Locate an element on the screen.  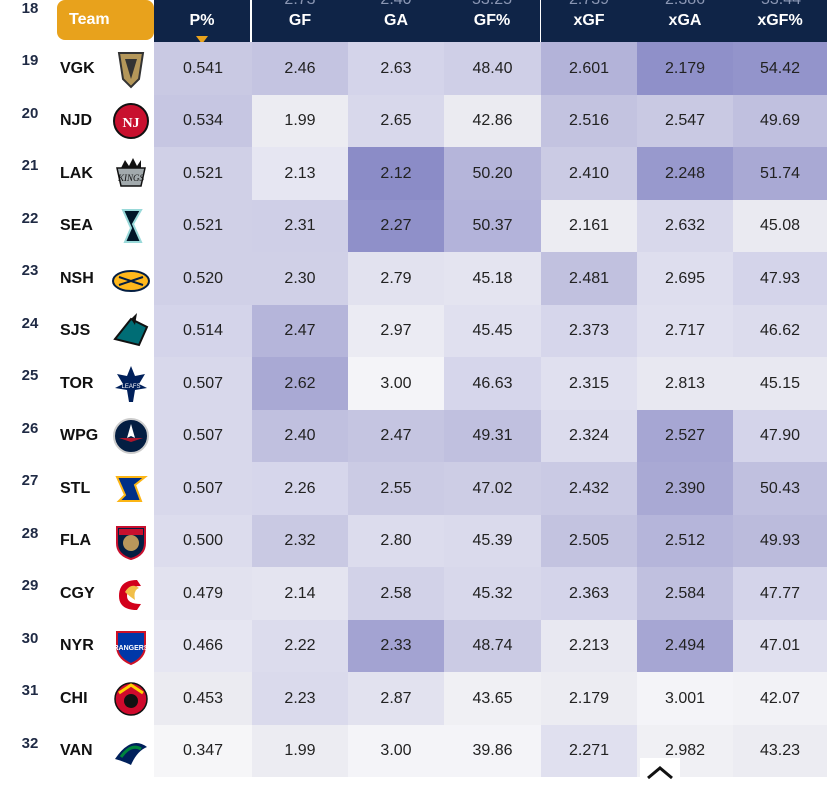
stat-cell-xgf-pct: 49.69 is located at coordinates (780, 121).